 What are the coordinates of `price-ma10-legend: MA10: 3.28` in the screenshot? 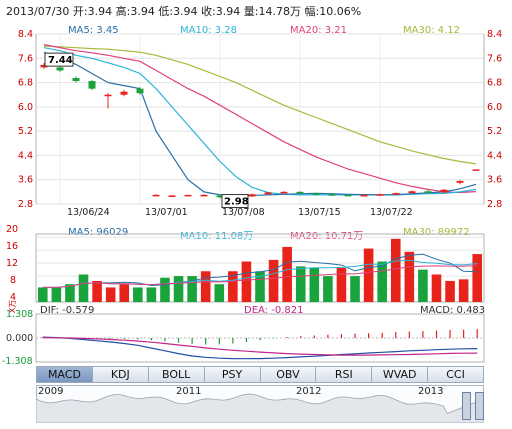 It's located at (209, 30).